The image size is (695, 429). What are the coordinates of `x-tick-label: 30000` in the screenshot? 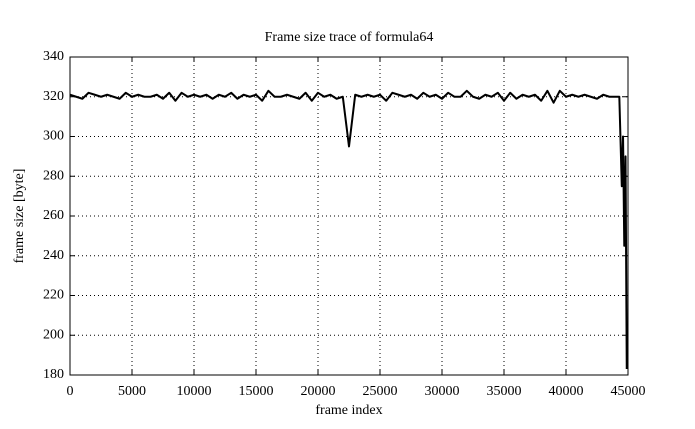 It's located at (442, 391).